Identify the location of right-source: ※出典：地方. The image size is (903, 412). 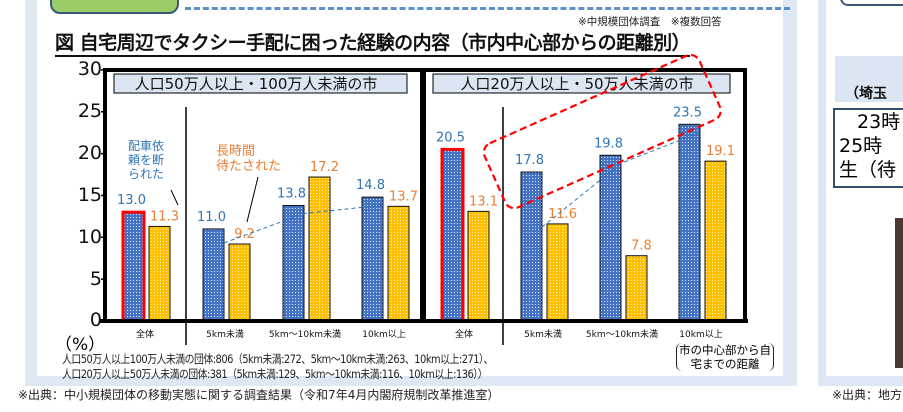
(867, 395).